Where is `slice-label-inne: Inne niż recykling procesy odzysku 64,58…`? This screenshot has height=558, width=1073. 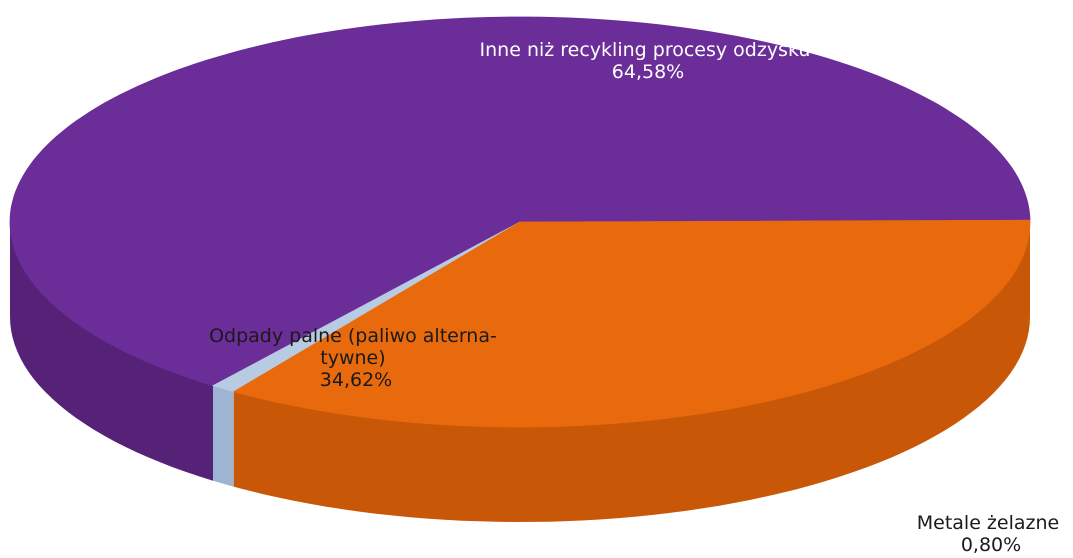
slice-label-inne: Inne niż recykling procesy odzysku 64,58… is located at coordinates (648, 61).